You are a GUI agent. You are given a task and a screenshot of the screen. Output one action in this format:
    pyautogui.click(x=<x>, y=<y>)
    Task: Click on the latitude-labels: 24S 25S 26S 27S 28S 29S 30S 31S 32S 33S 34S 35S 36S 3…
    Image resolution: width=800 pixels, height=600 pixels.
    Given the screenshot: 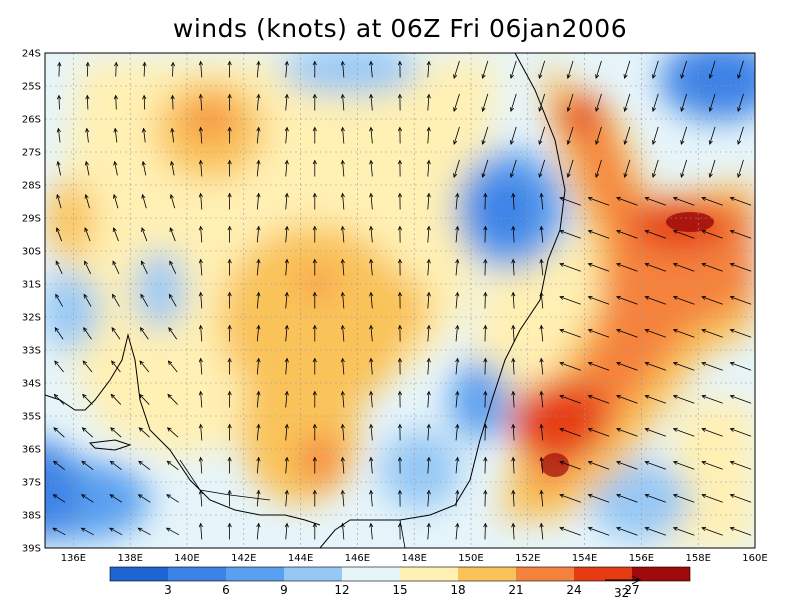 What is the action you would take?
    pyautogui.click(x=31, y=302)
    